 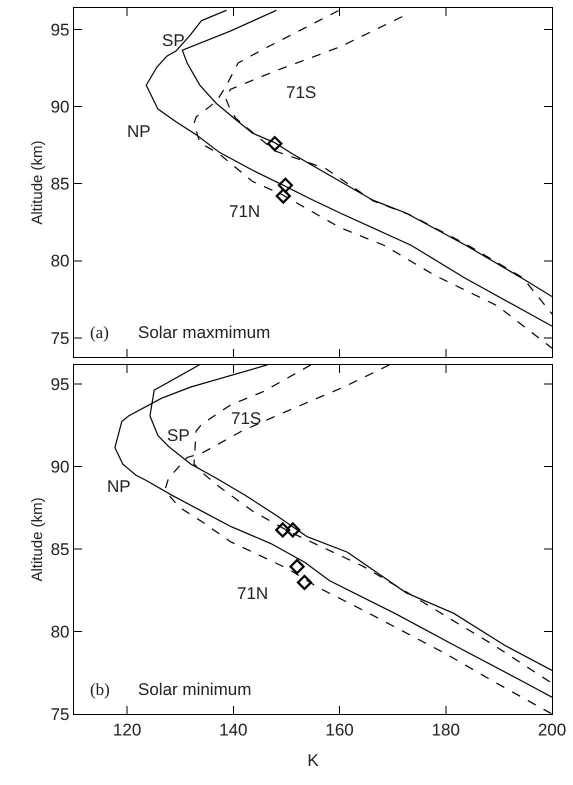 I want to click on x-tick-label: 160, so click(x=339, y=730).